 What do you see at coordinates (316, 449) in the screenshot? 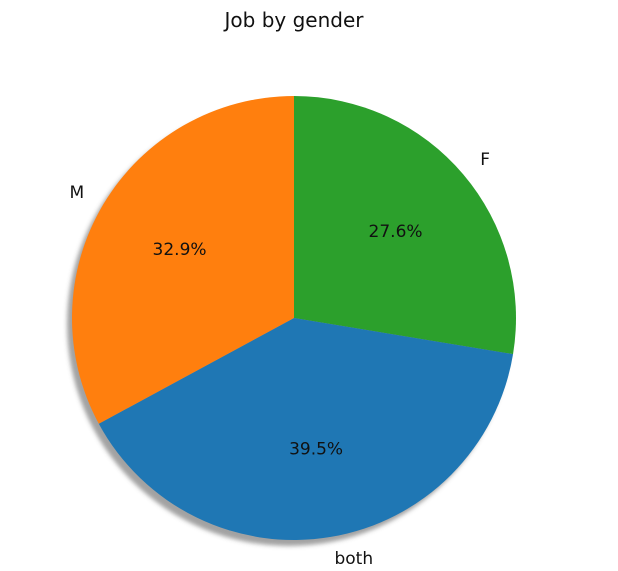
I see `pct-label-both: 39.5%` at bounding box center [316, 449].